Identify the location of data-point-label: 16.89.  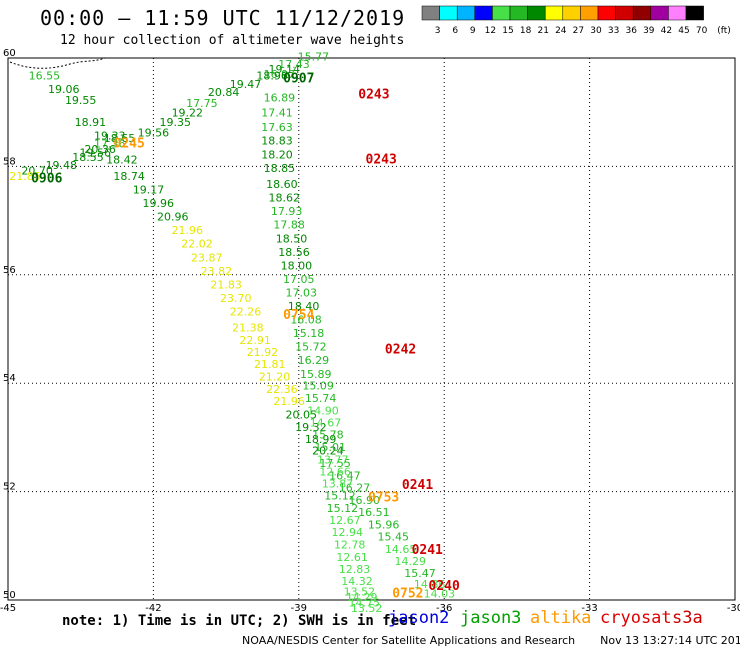
(280, 97).